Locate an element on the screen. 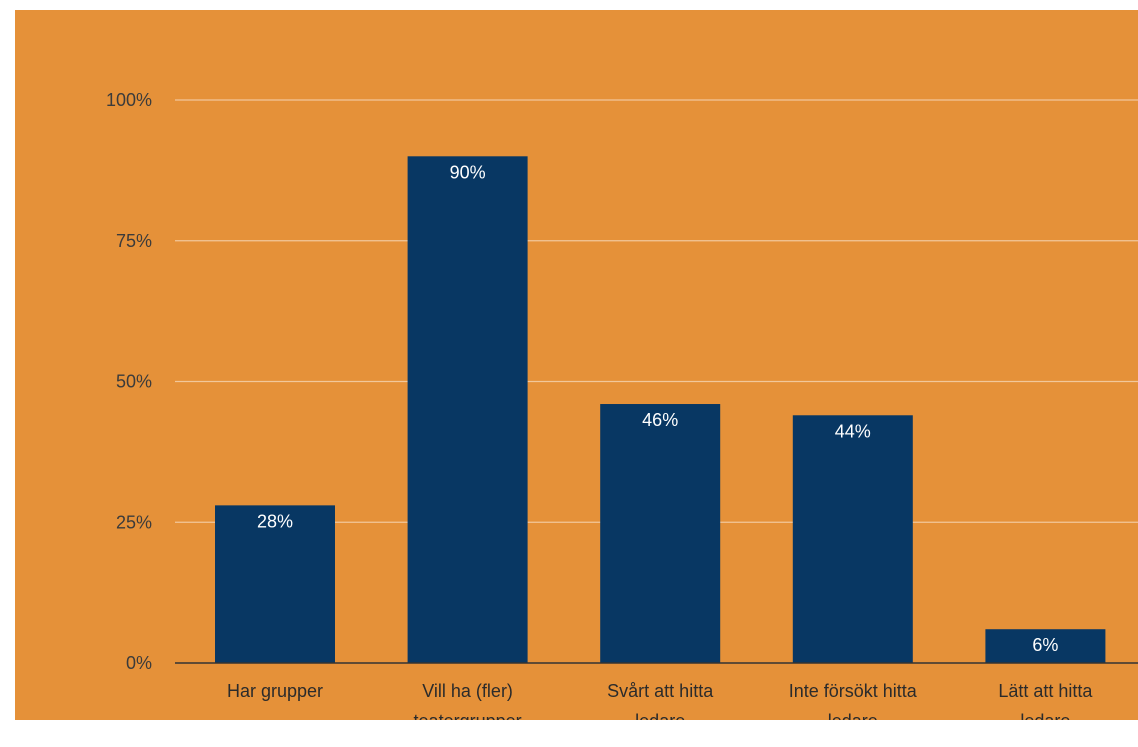 The height and width of the screenshot is (747, 1138). bar-value-label: 90% is located at coordinates (468, 172).